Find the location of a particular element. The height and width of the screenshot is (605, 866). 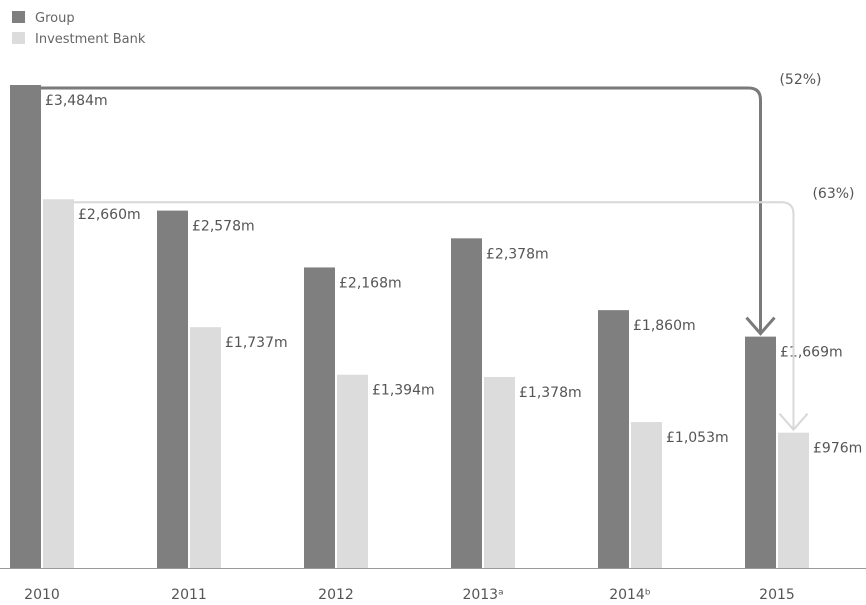

data-label-investment-bank-4: £1,053m is located at coordinates (697, 438).